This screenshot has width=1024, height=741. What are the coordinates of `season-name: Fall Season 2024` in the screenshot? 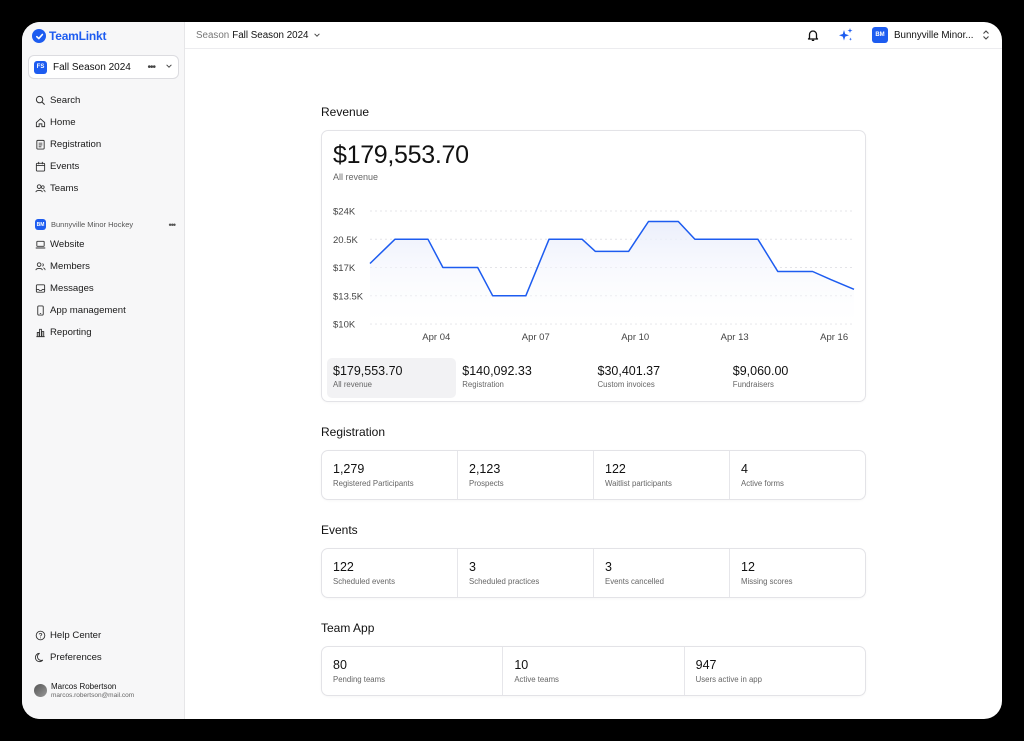 It's located at (92, 67).